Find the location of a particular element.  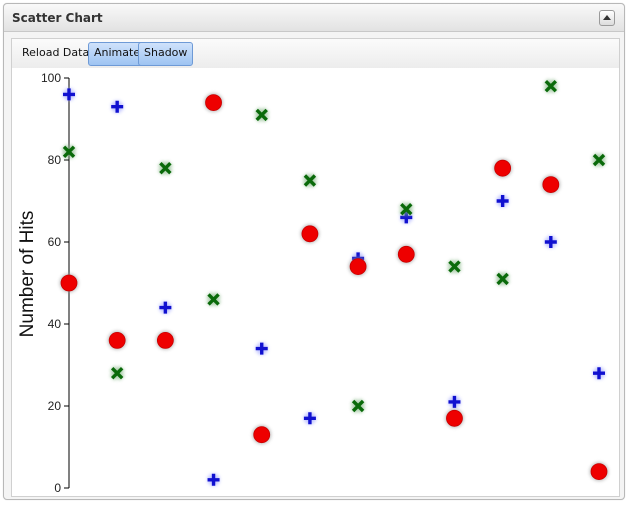

y-tick-label: 20 is located at coordinates (55, 406).